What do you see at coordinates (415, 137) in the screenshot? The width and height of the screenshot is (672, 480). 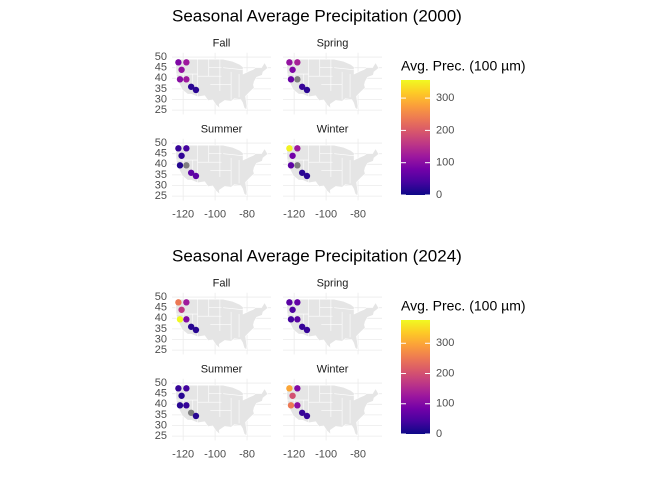 I see `colorbar` at bounding box center [415, 137].